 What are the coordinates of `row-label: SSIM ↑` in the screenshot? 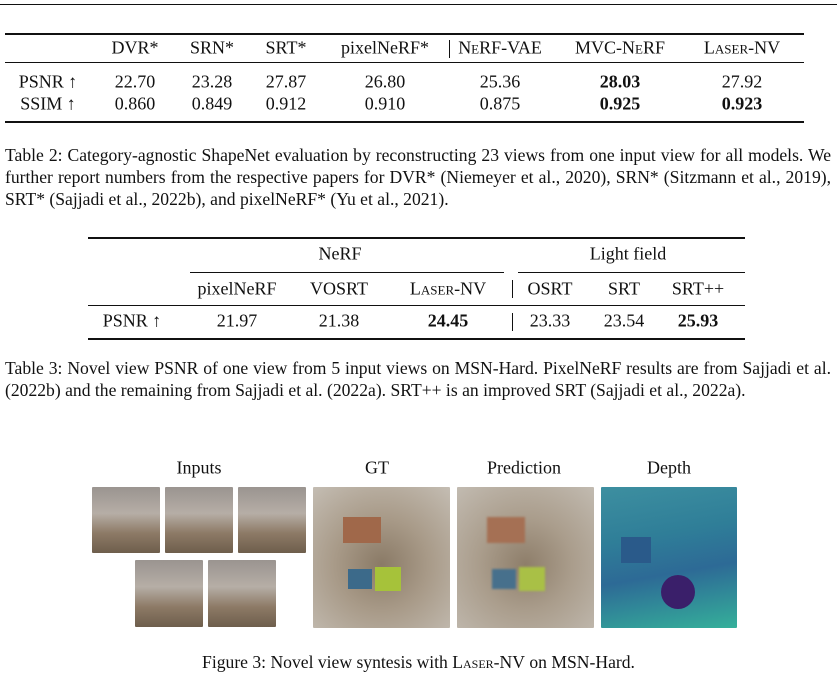 It's located at (48, 103).